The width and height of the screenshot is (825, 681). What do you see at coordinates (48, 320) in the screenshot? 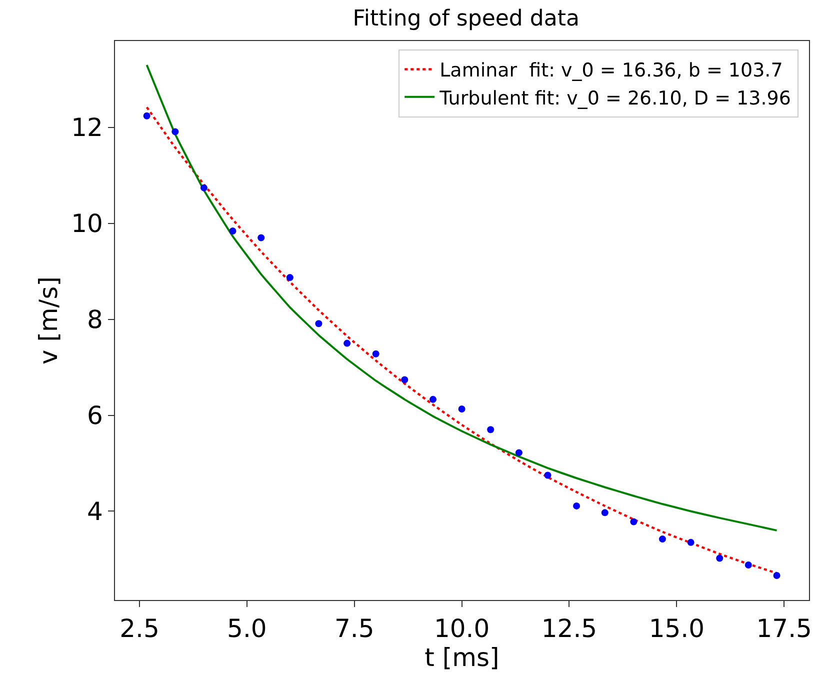
I see `y-axis-title: v [m/s]` at bounding box center [48, 320].